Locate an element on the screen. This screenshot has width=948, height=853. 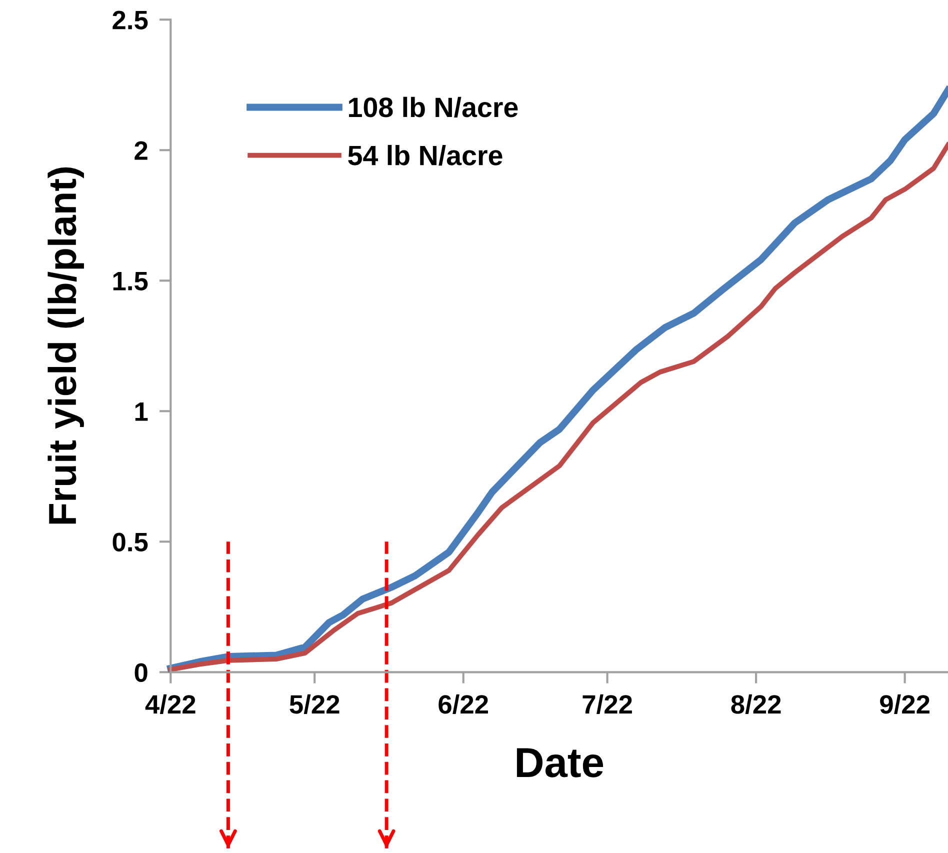
x-tick-label: 9/22 is located at coordinates (905, 704).